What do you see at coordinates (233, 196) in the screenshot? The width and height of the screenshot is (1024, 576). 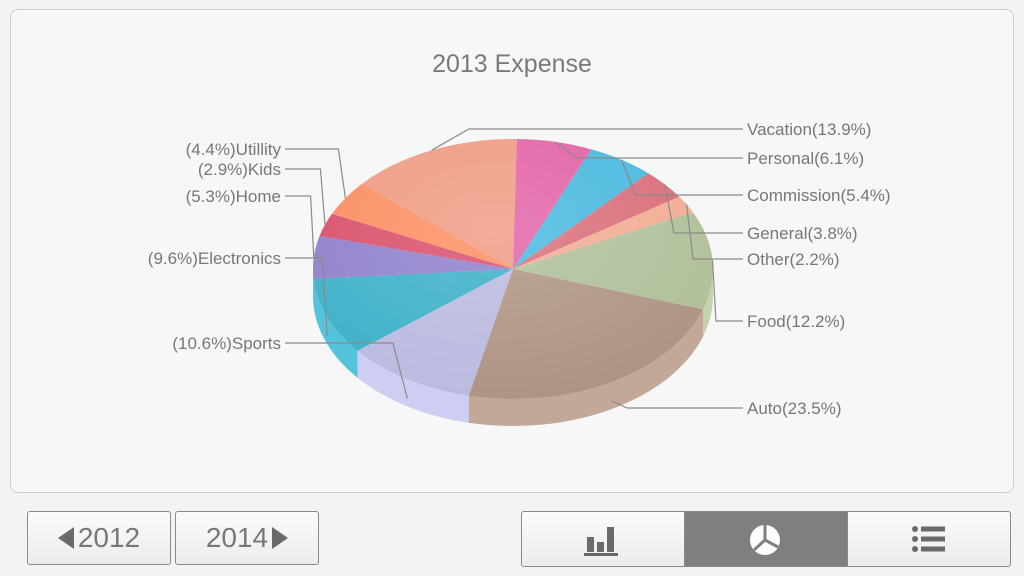 I see `data-label-home: (5.3%)Home` at bounding box center [233, 196].